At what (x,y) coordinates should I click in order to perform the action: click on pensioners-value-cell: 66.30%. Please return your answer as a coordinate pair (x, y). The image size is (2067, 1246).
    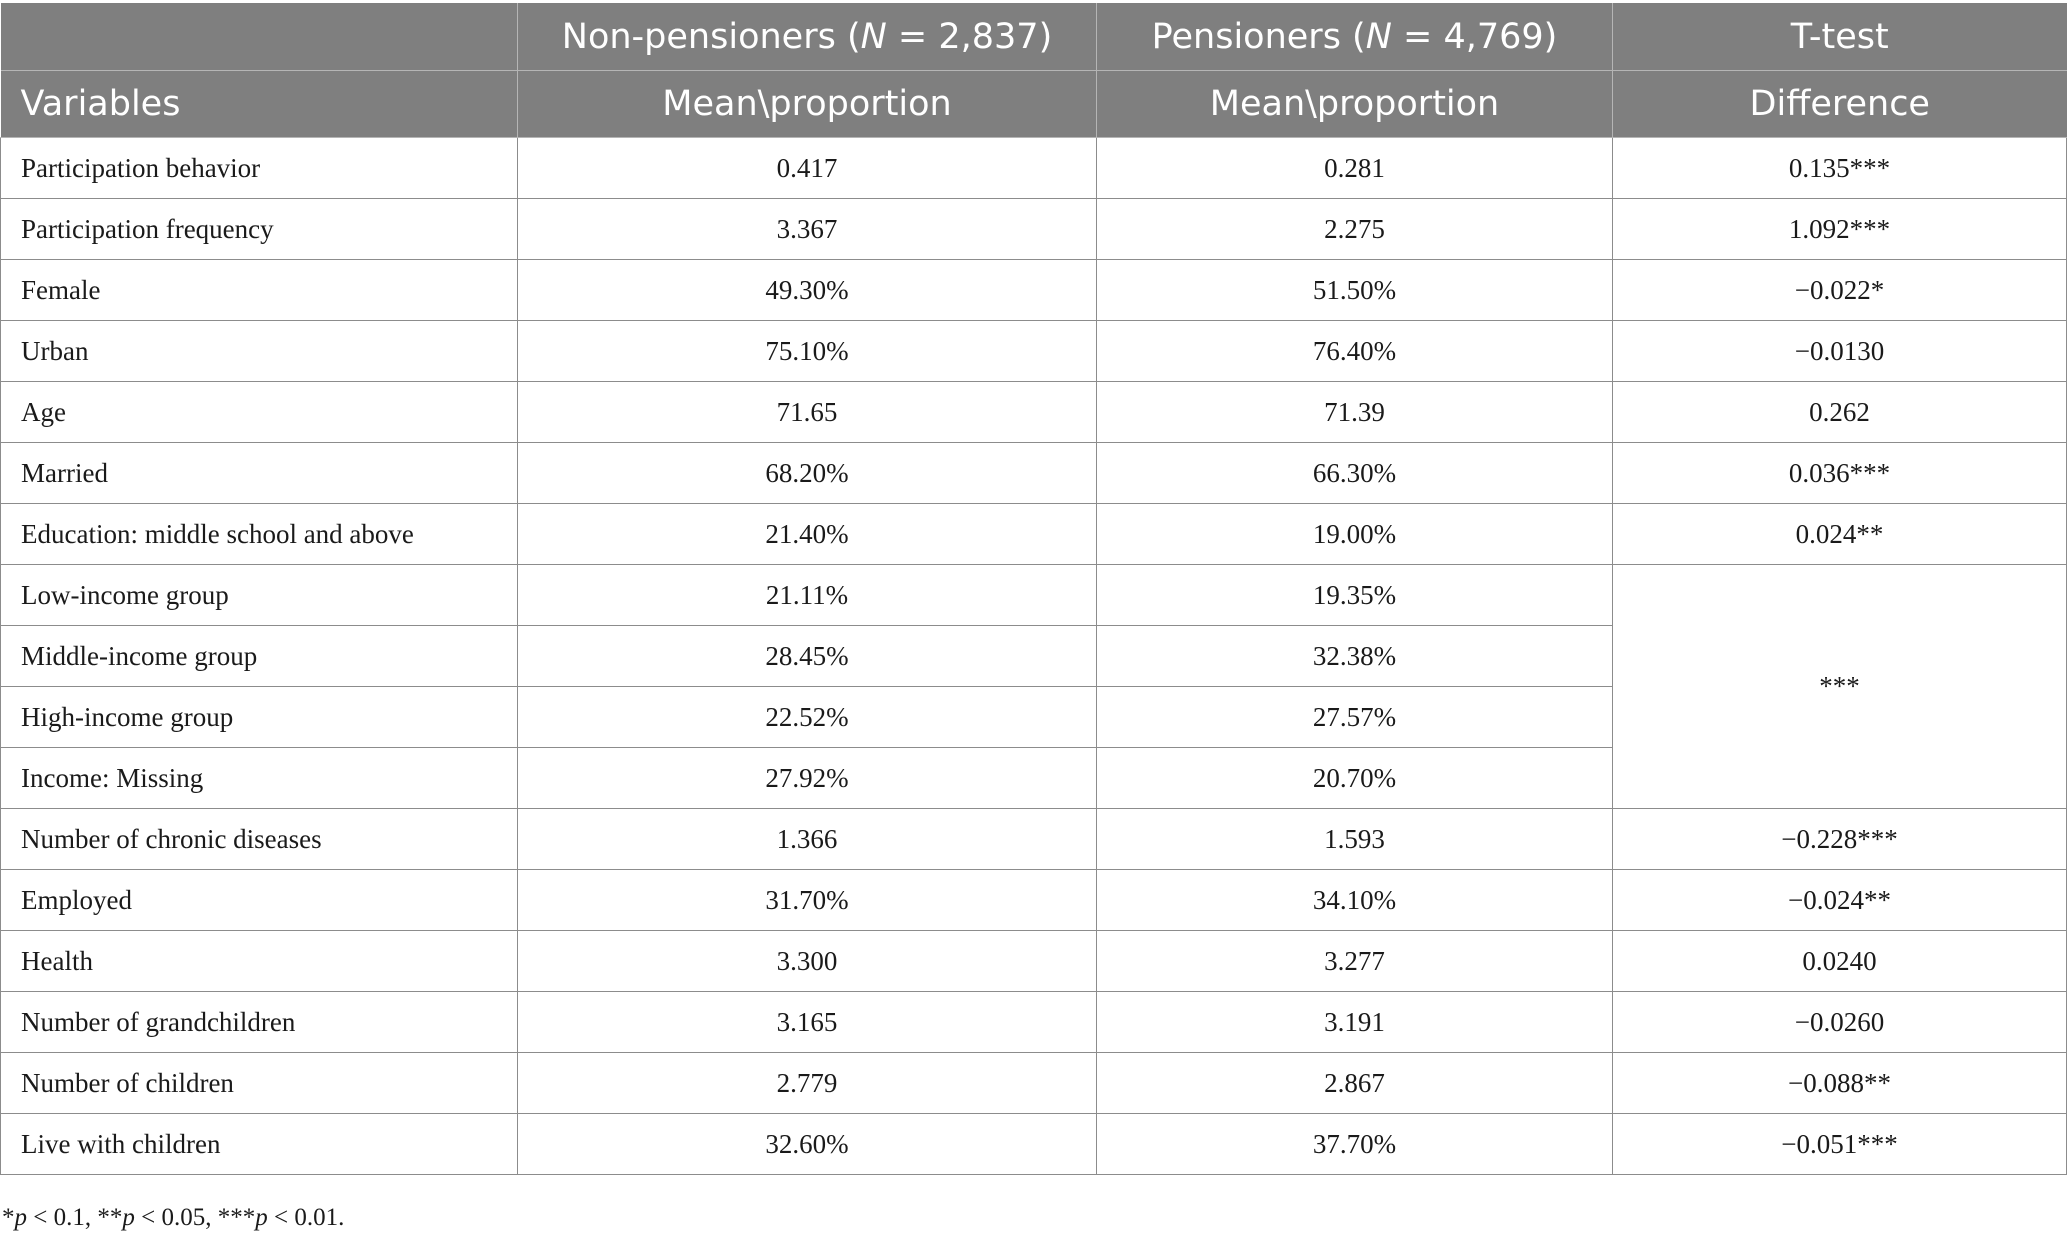
    Looking at the image, I should click on (1354, 473).